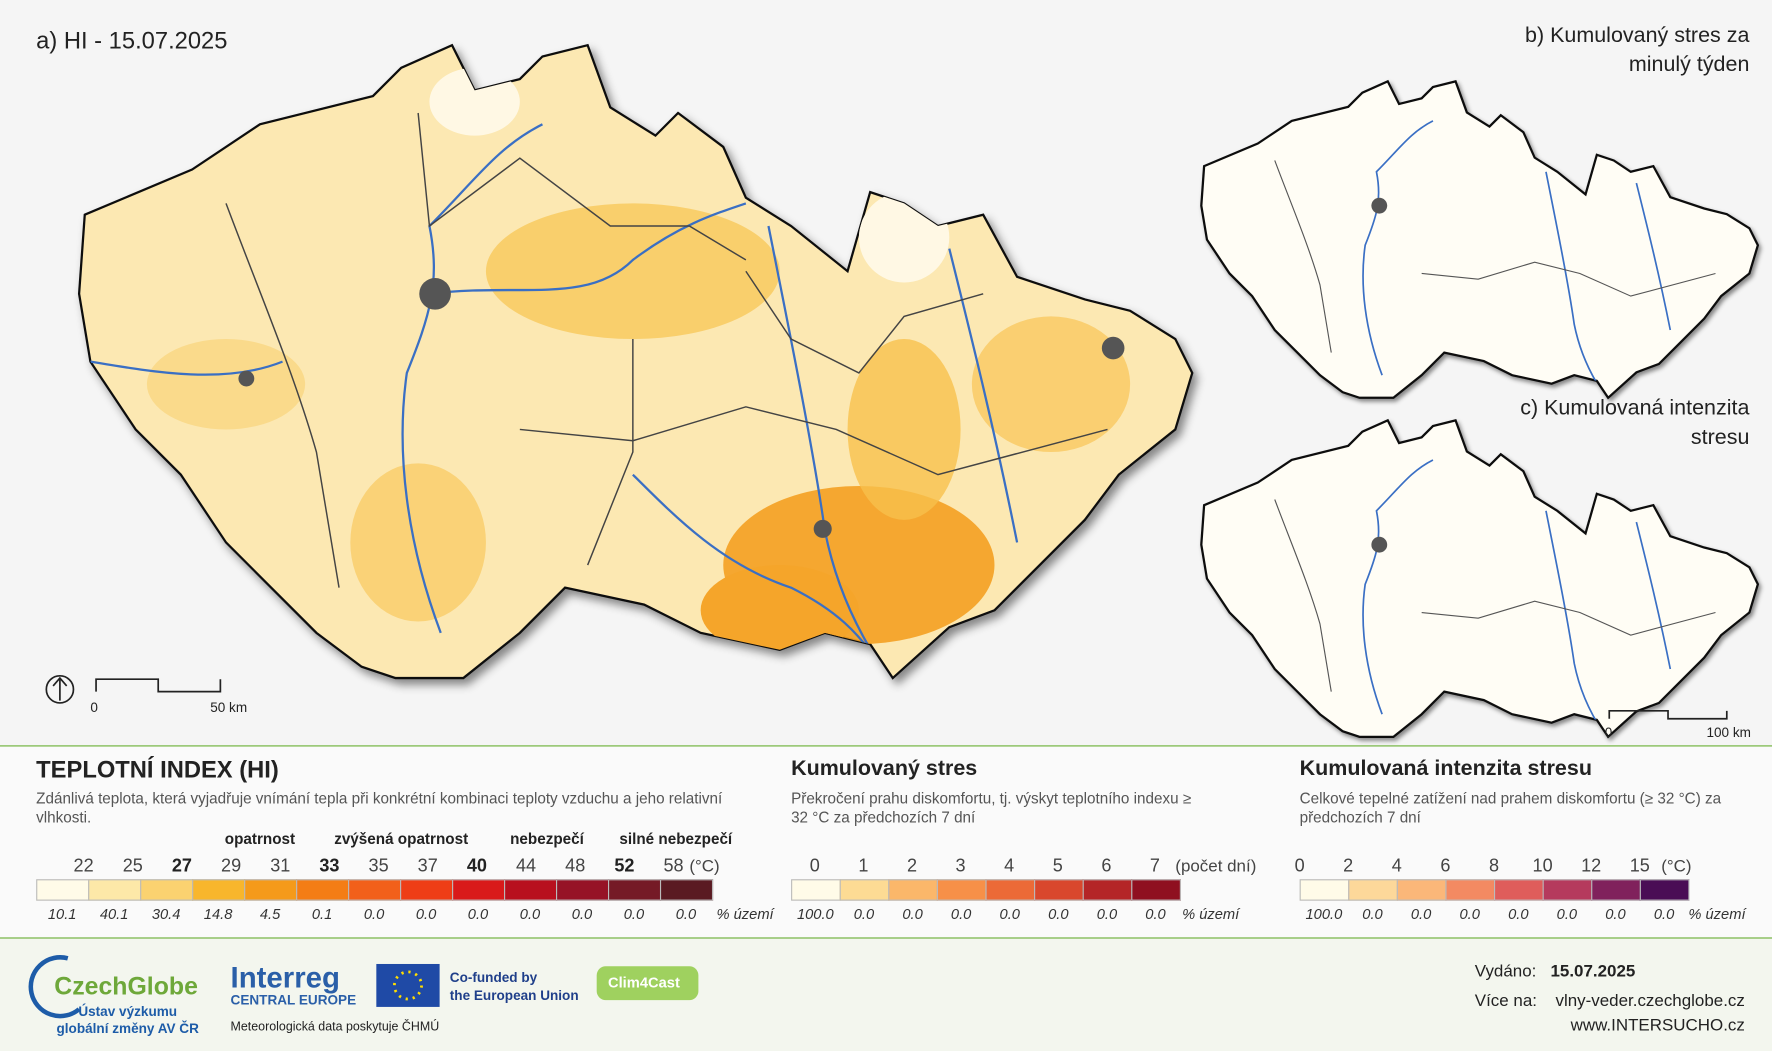 Image resolution: width=1772 pixels, height=1051 pixels. I want to click on hazard-level: silné nebezpečí, so click(676, 839).